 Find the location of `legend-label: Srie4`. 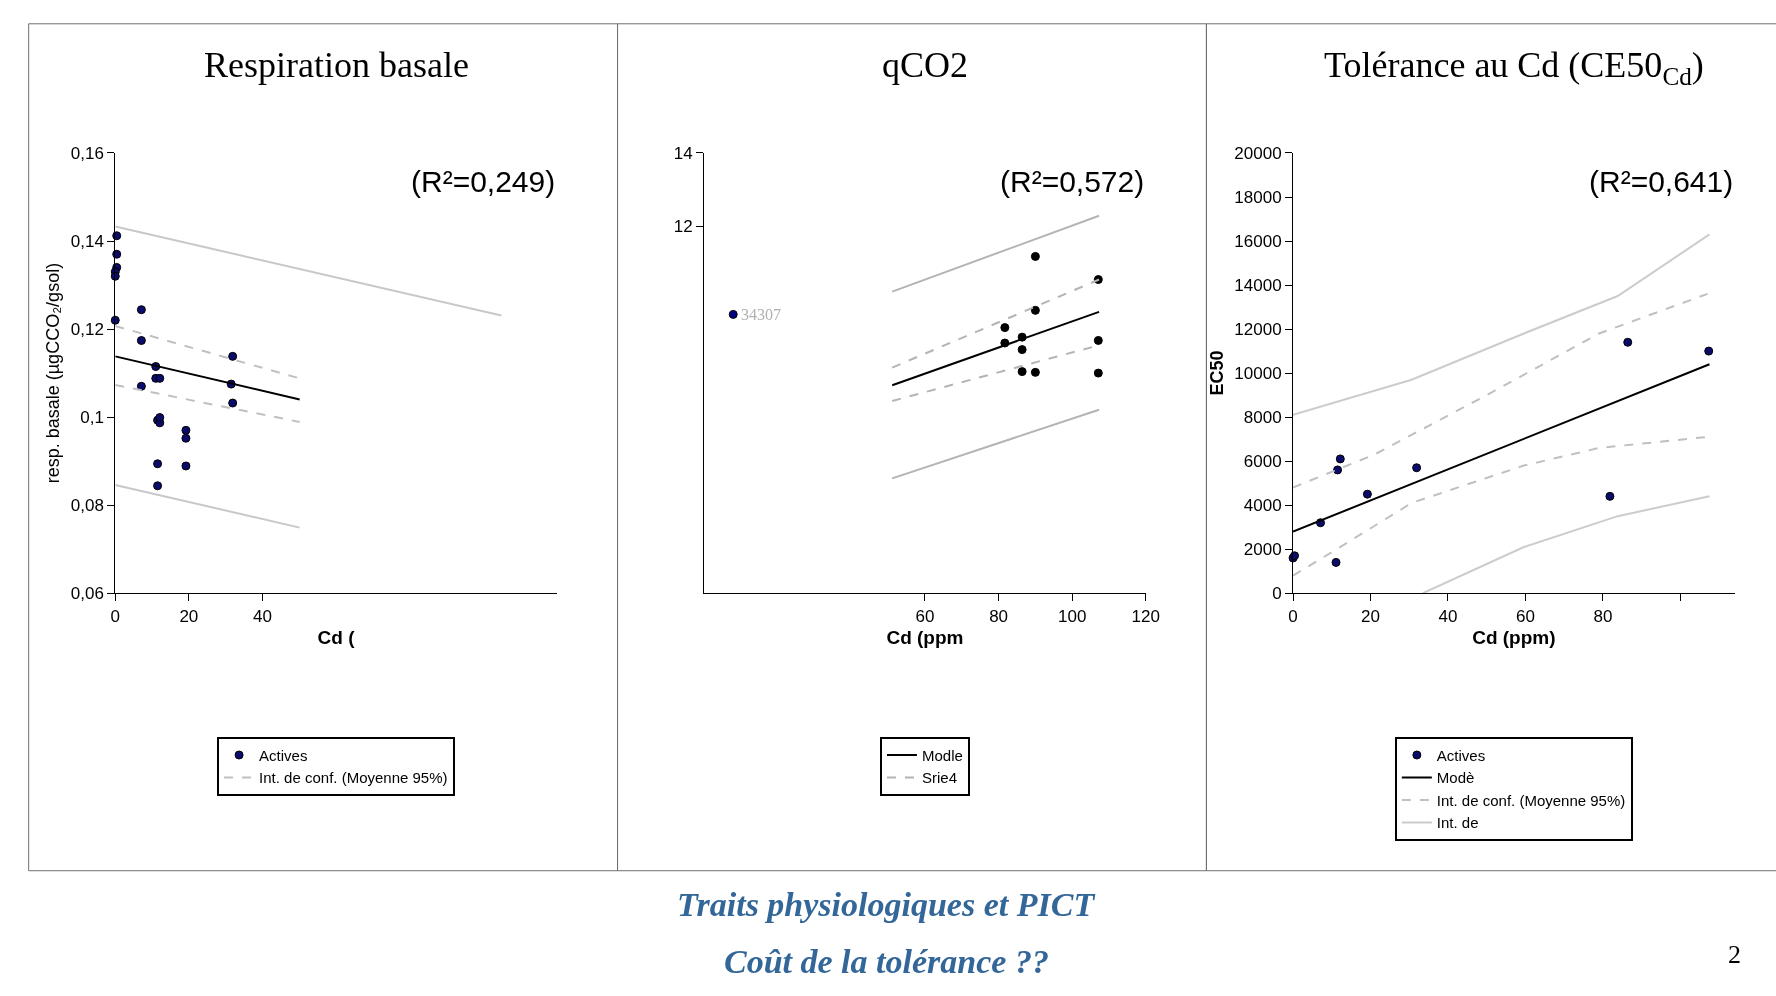

legend-label: Srie4 is located at coordinates (939, 778).